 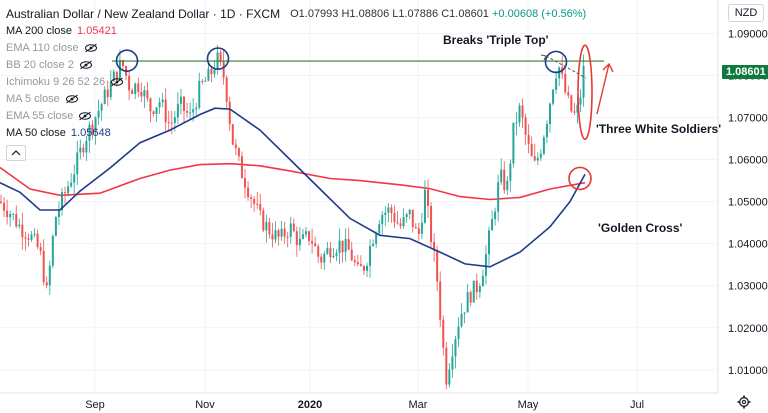 What do you see at coordinates (95, 405) in the screenshot?
I see `time-tick-label: Sep` at bounding box center [95, 405].